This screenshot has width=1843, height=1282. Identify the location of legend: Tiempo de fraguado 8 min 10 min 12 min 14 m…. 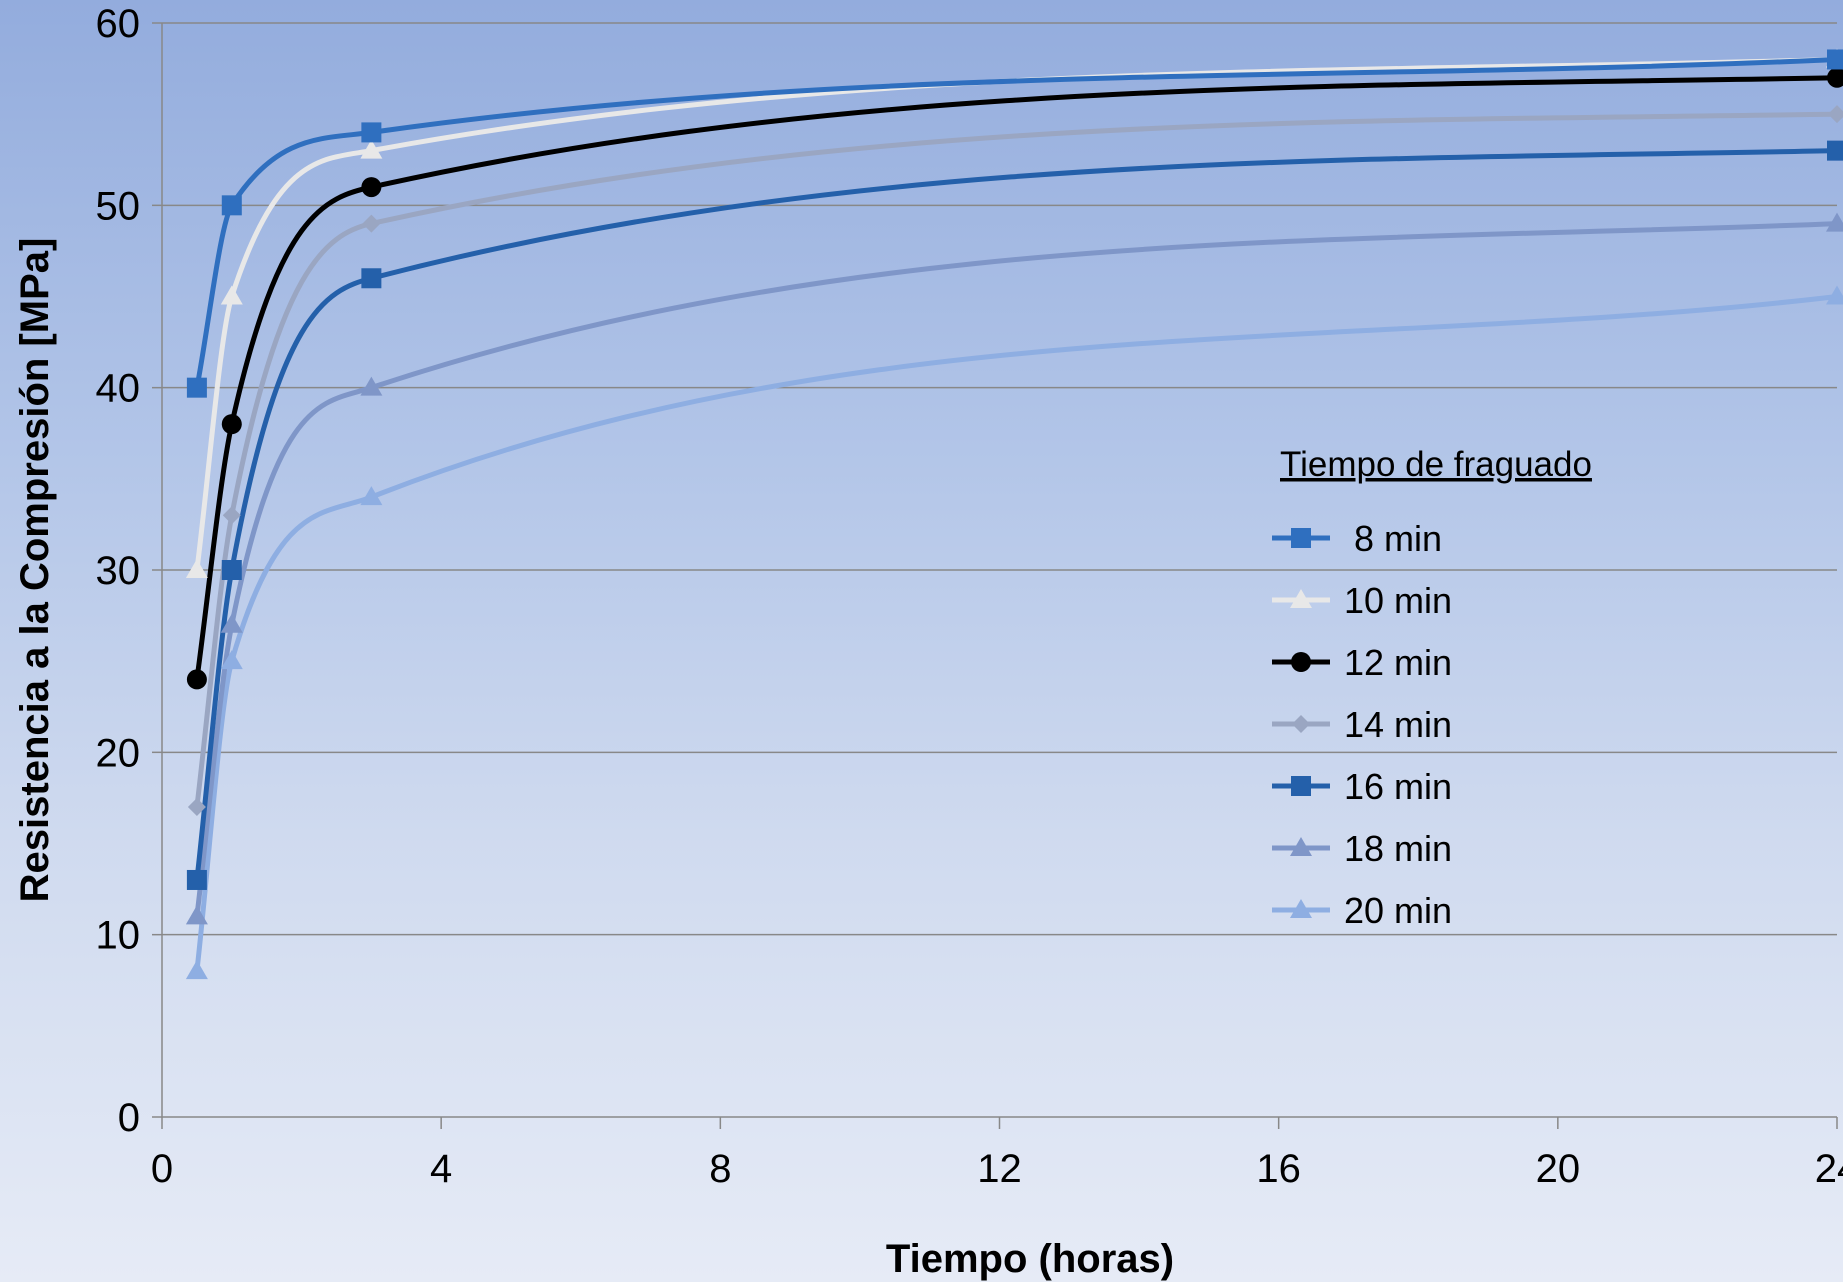
(1432, 688).